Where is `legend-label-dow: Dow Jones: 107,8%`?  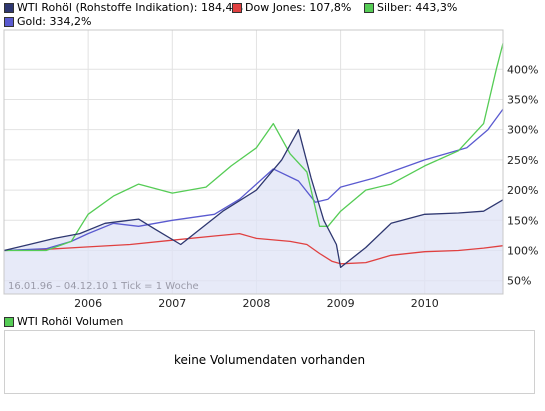
legend-label-dow: Dow Jones: 107,8% is located at coordinates (298, 7).